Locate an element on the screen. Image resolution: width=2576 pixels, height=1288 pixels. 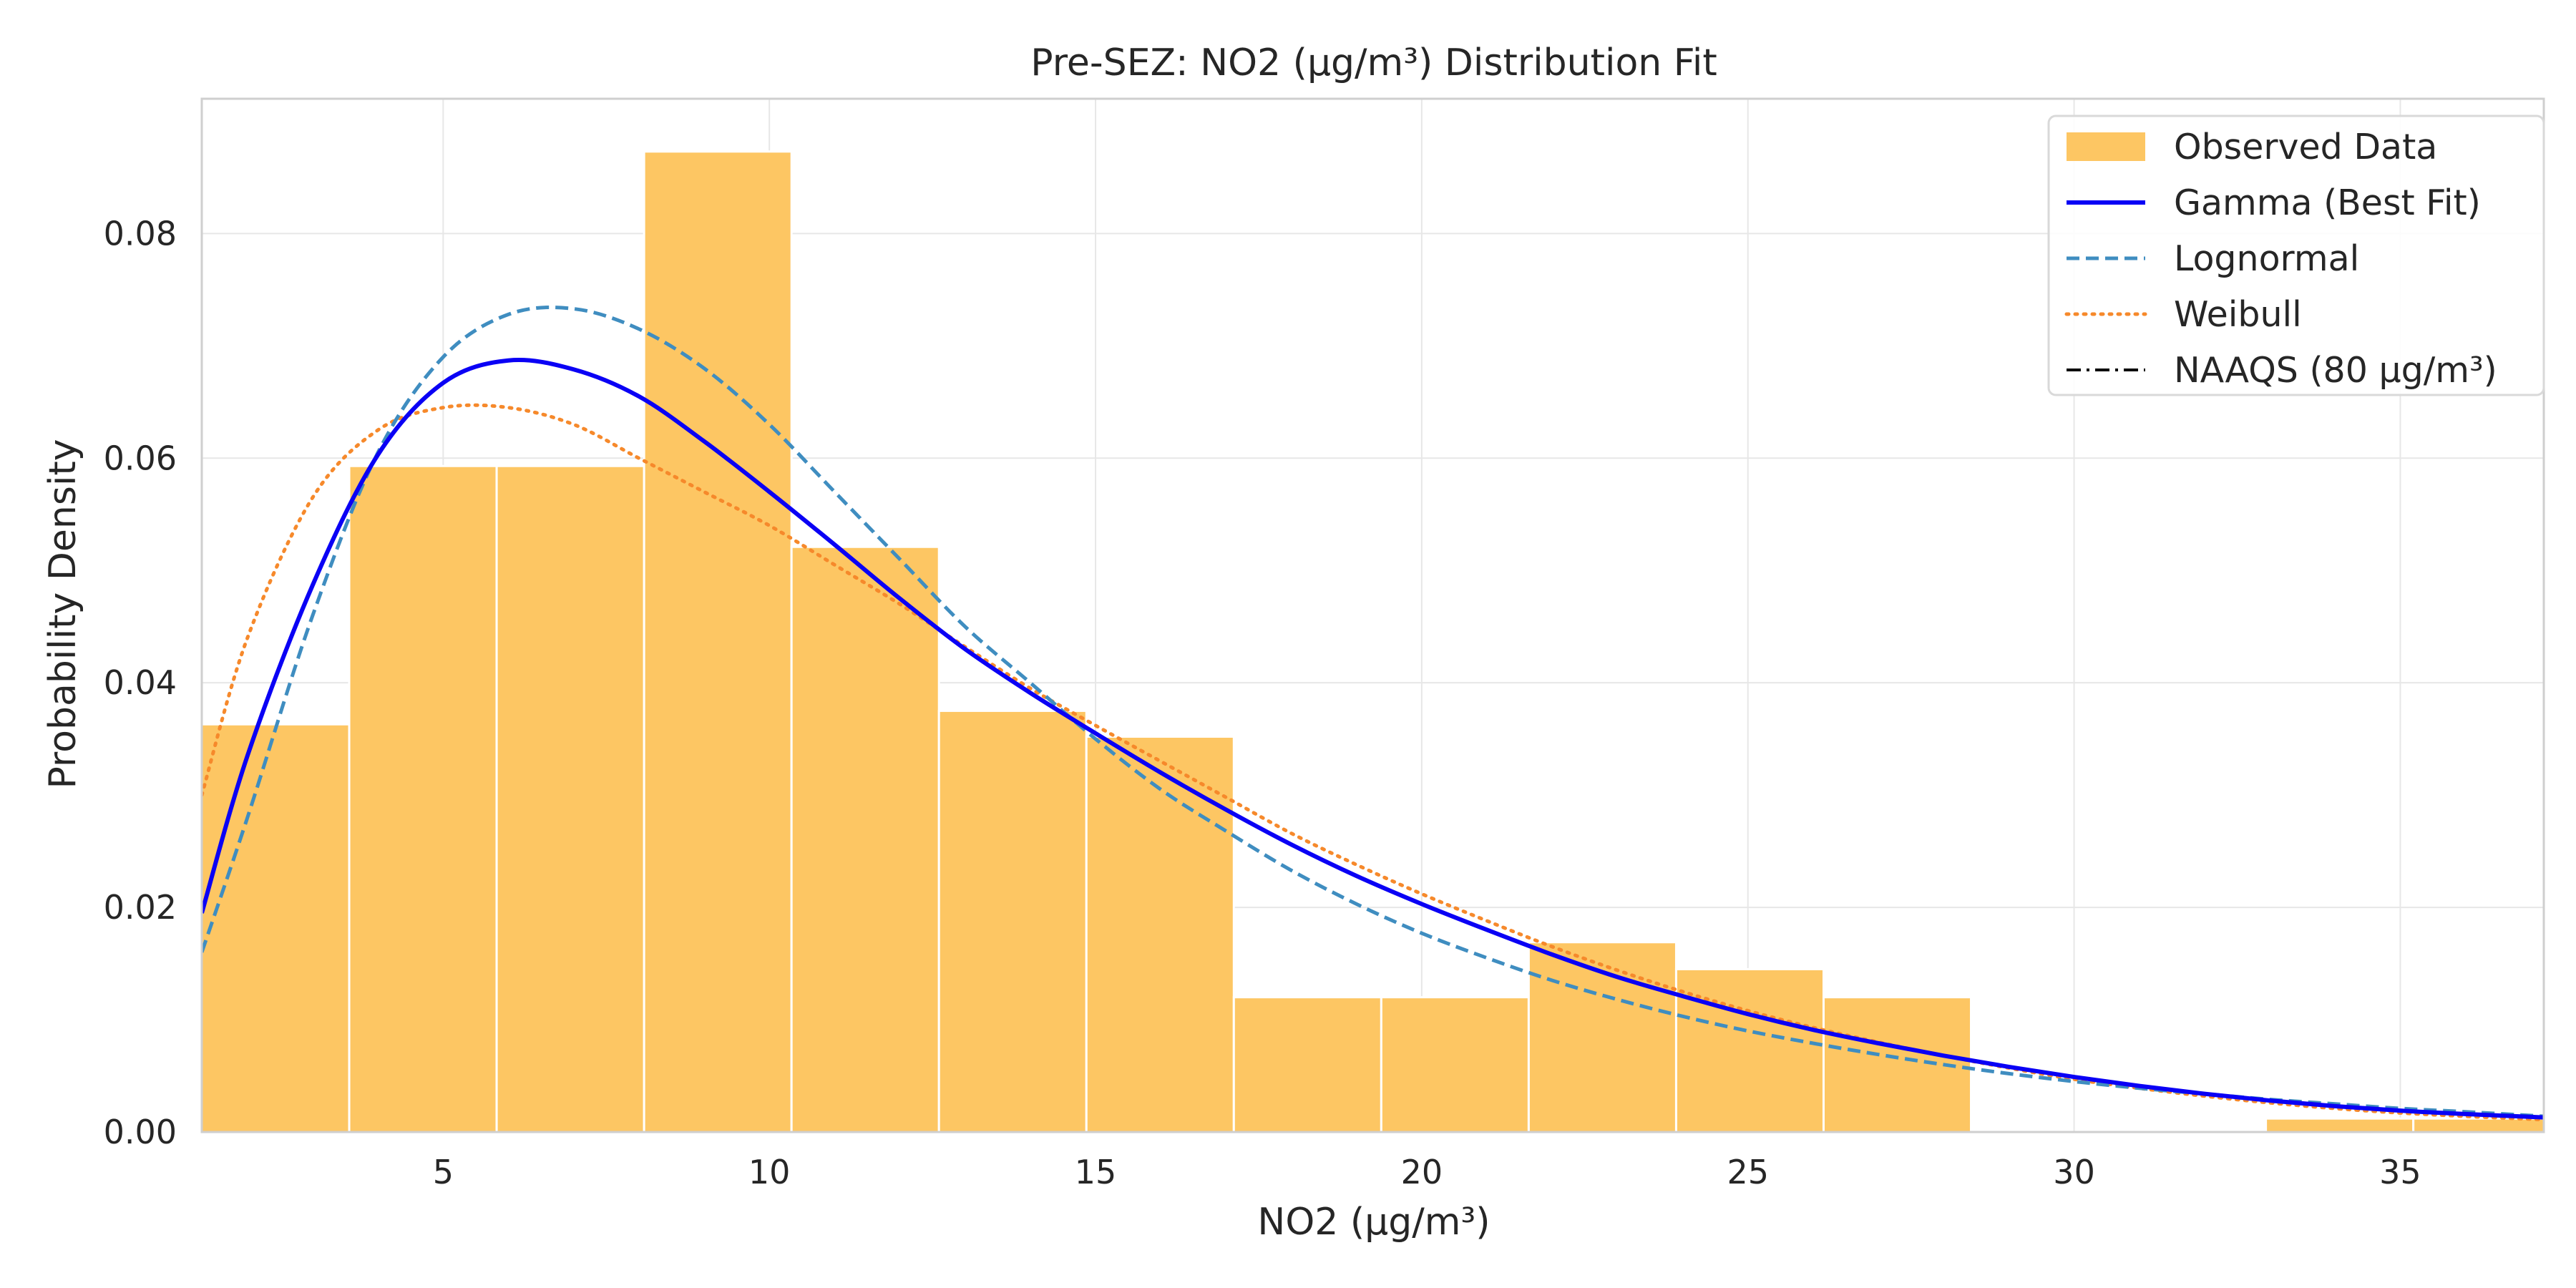
x-axis-label: NO2 (µg/m³) is located at coordinates (1373, 1222).